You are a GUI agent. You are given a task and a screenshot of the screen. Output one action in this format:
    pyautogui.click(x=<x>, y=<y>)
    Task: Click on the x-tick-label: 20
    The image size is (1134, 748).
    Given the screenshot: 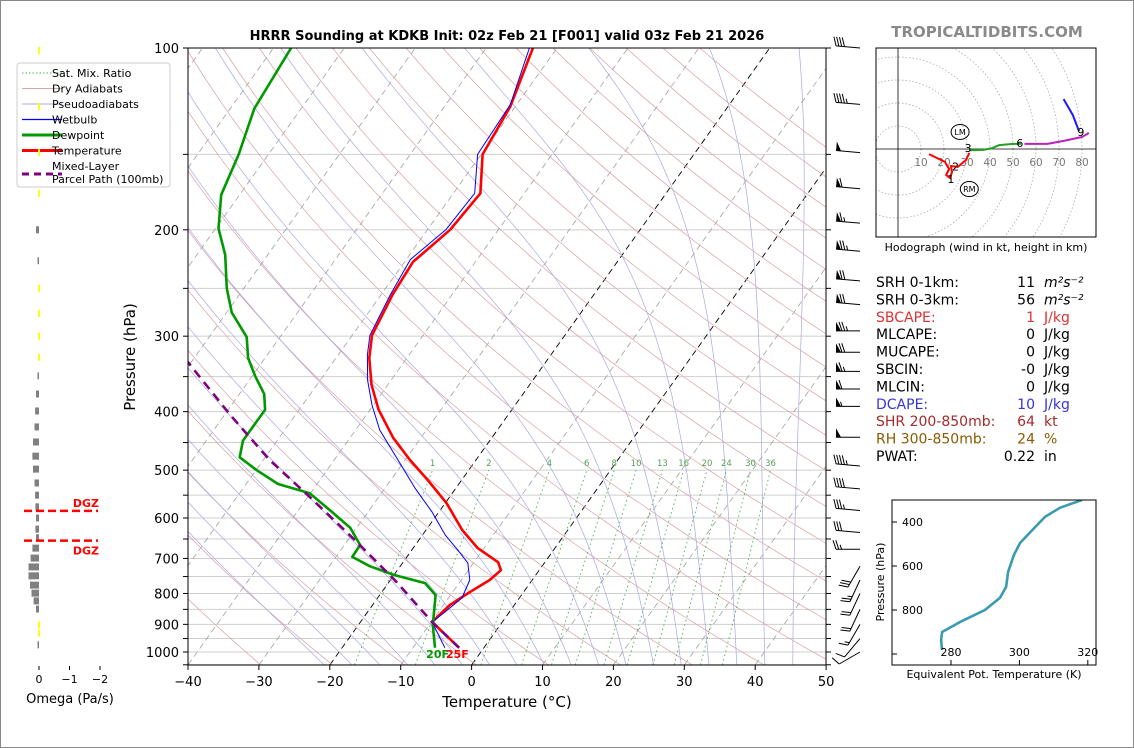 What is the action you would take?
    pyautogui.click(x=613, y=682)
    